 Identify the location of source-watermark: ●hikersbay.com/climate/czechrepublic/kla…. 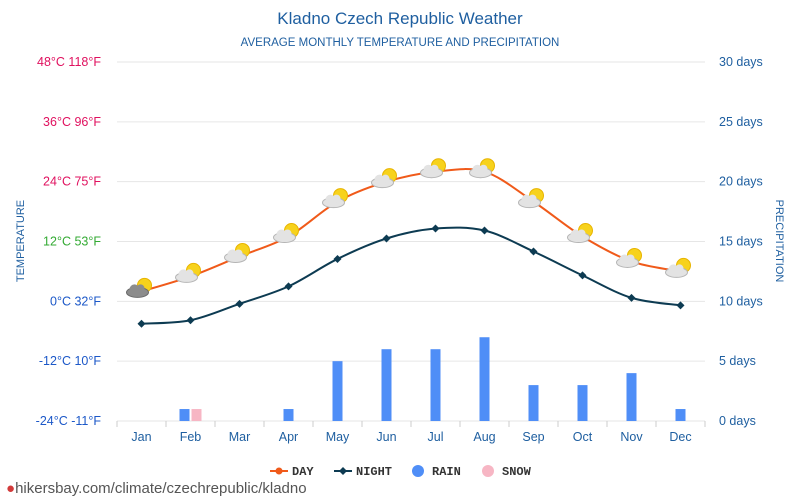
(156, 488).